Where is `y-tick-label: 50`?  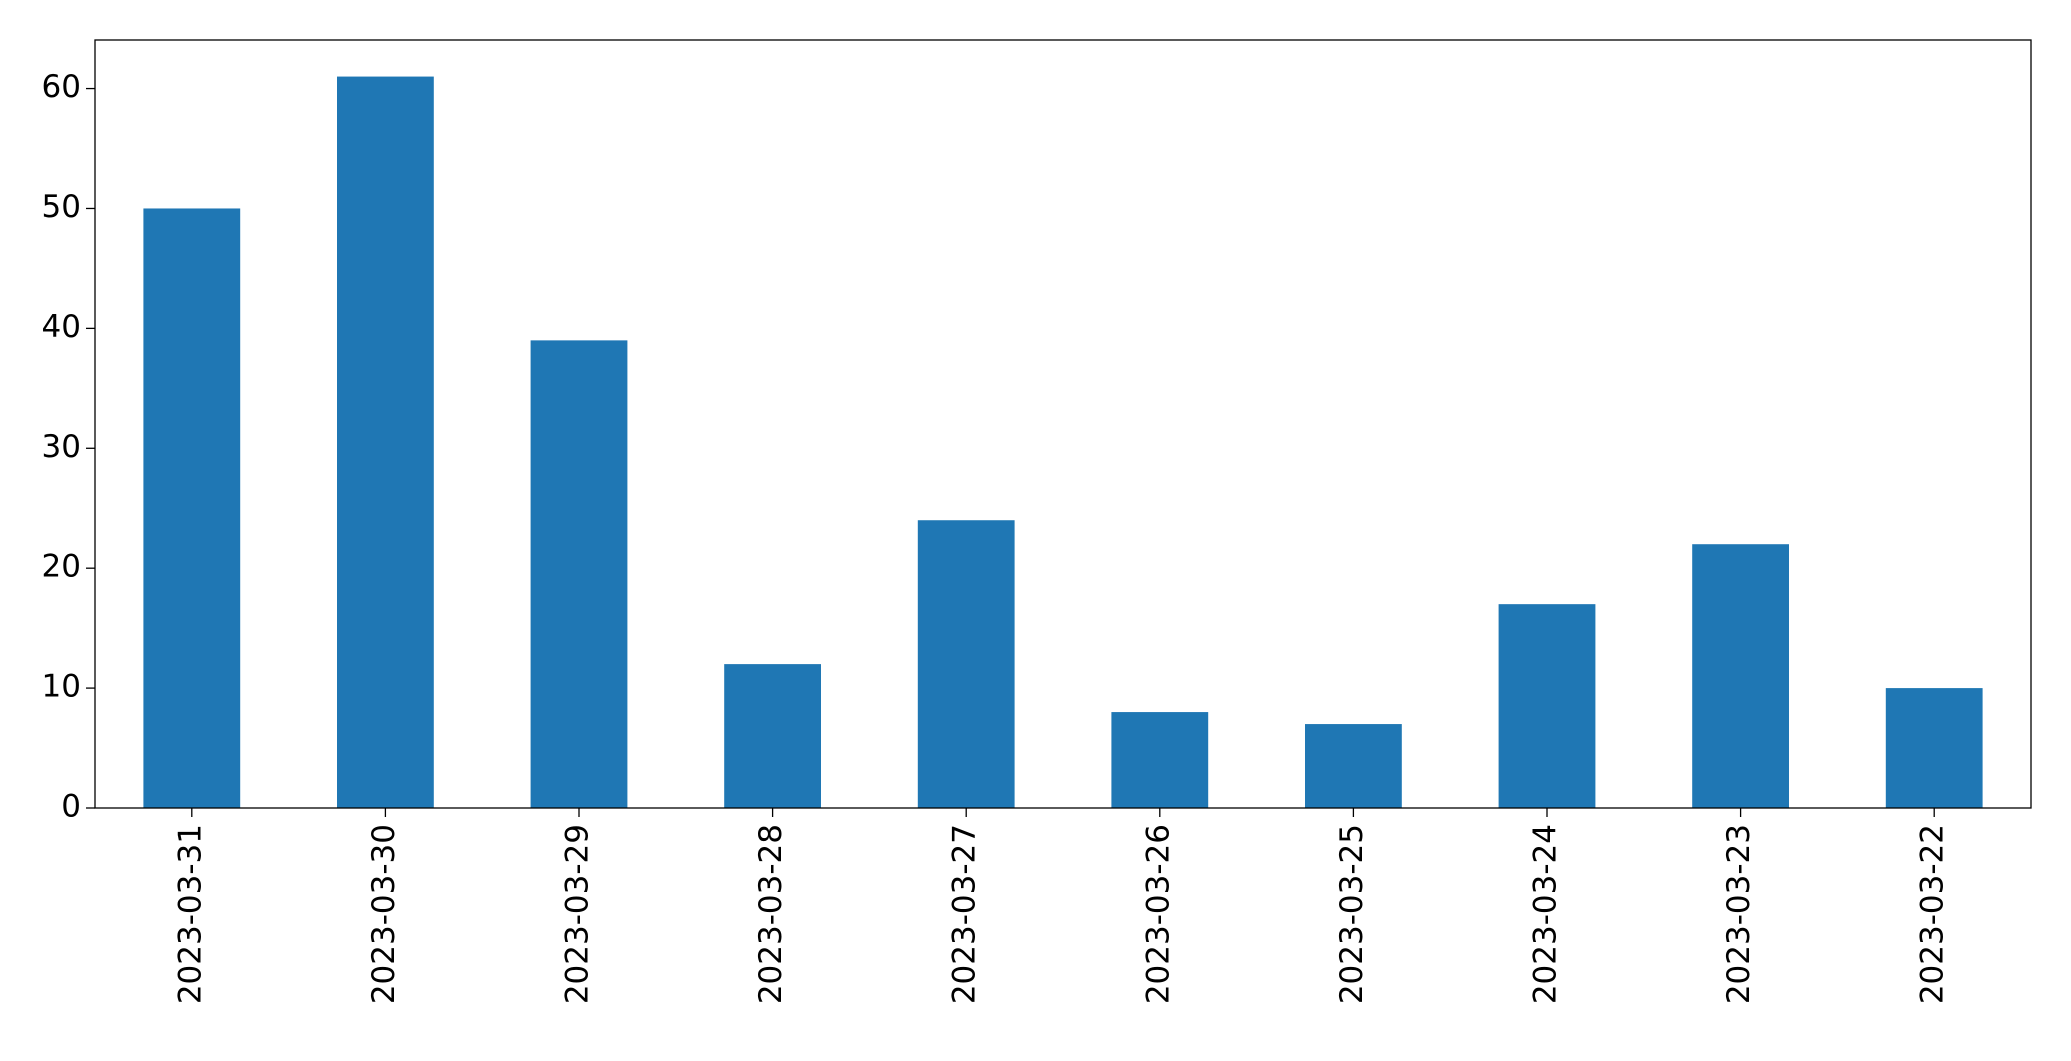
y-tick-label: 50 is located at coordinates (61, 207).